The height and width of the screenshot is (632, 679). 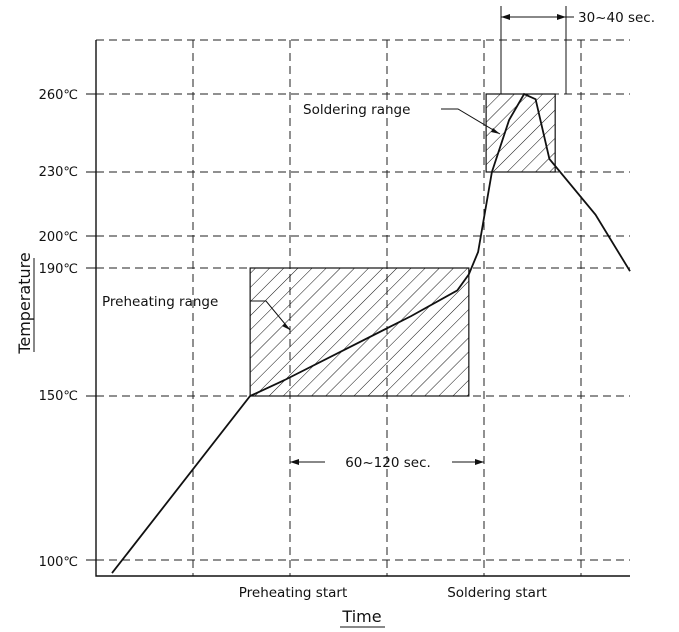 What do you see at coordinates (293, 593) in the screenshot?
I see `x-tick-preheating-start: Preheating start` at bounding box center [293, 593].